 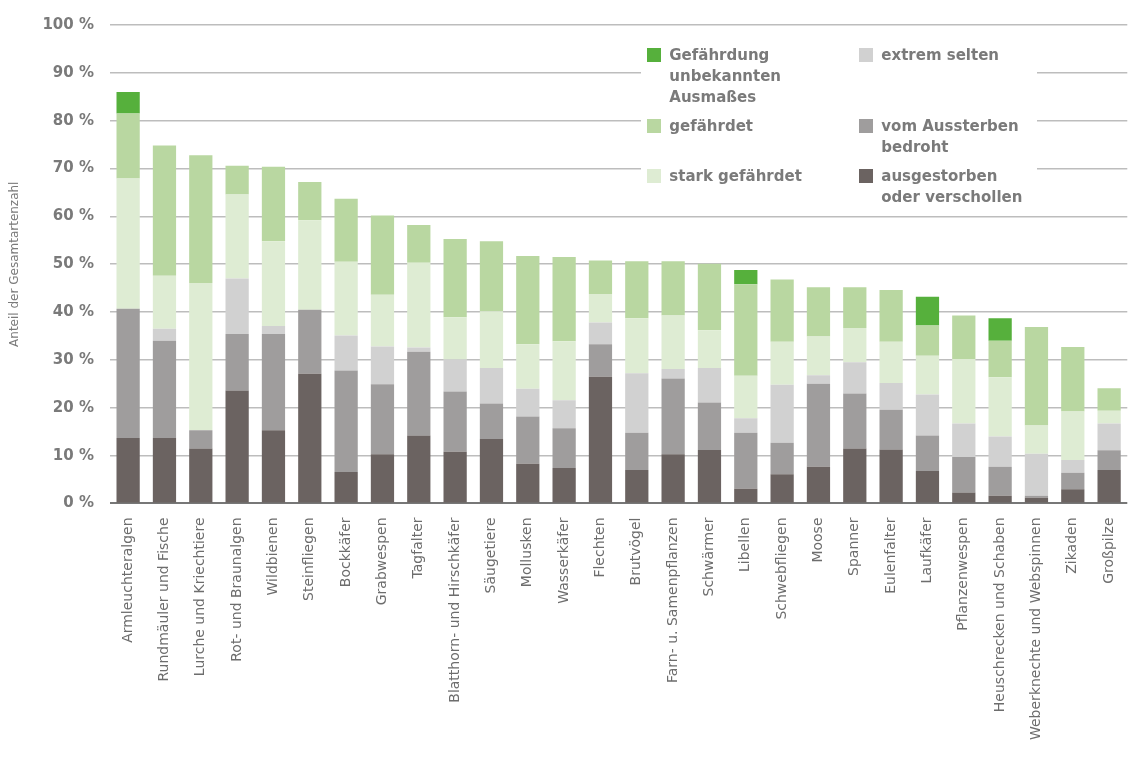 What do you see at coordinates (962, 574) in the screenshot?
I see `x-tick-label: Pflanzenwespen` at bounding box center [962, 574].